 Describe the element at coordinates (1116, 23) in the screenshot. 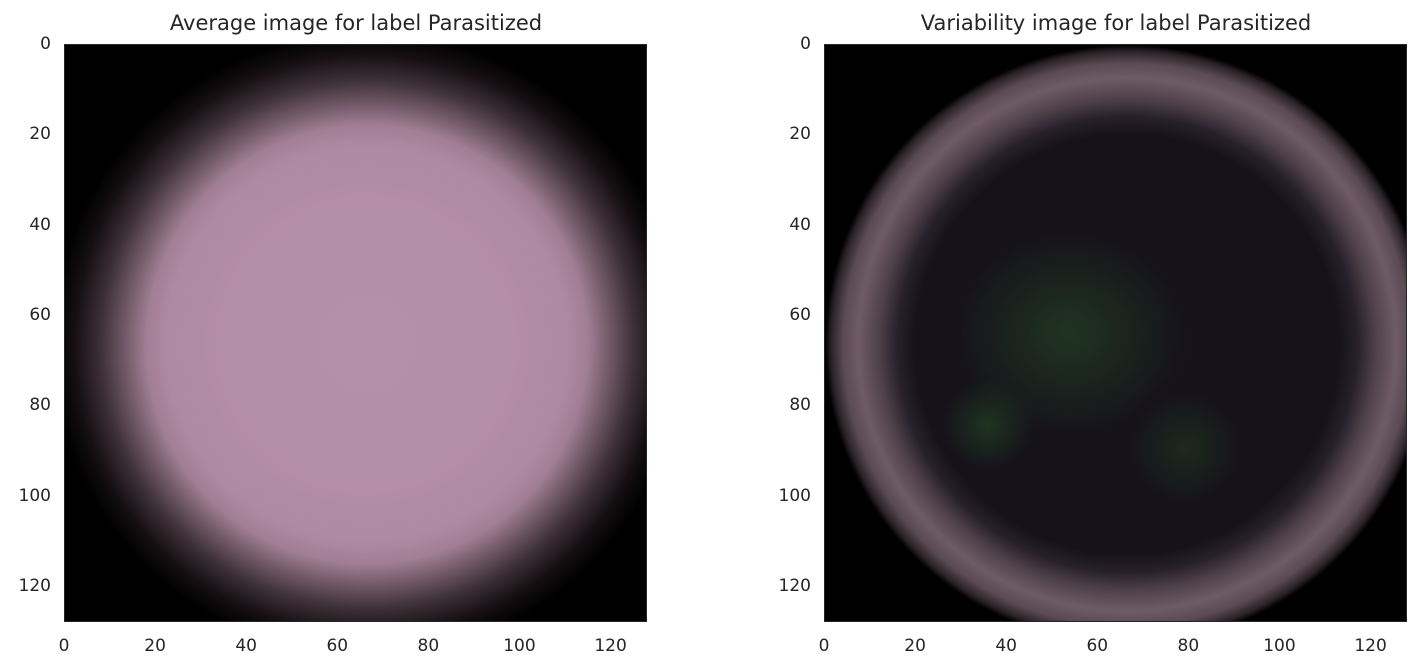

I see `chart-title: Variability image for label Parasitized` at that location.